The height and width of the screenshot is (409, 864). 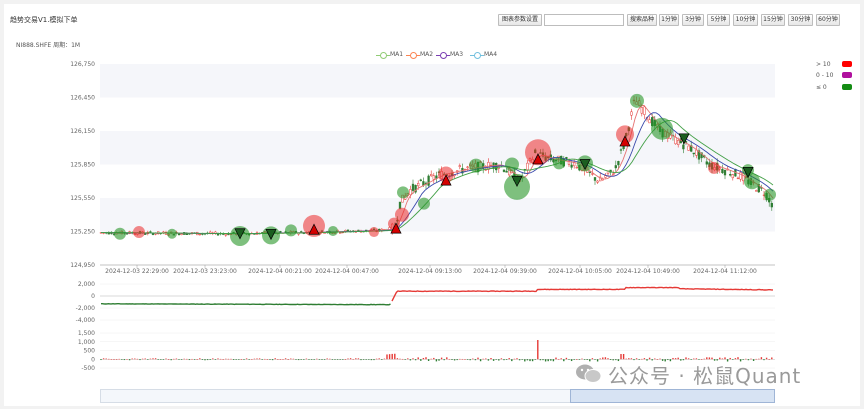 What do you see at coordinates (830, 64) in the screenshot?
I see `bubble-legend-item: > 10` at bounding box center [830, 64].